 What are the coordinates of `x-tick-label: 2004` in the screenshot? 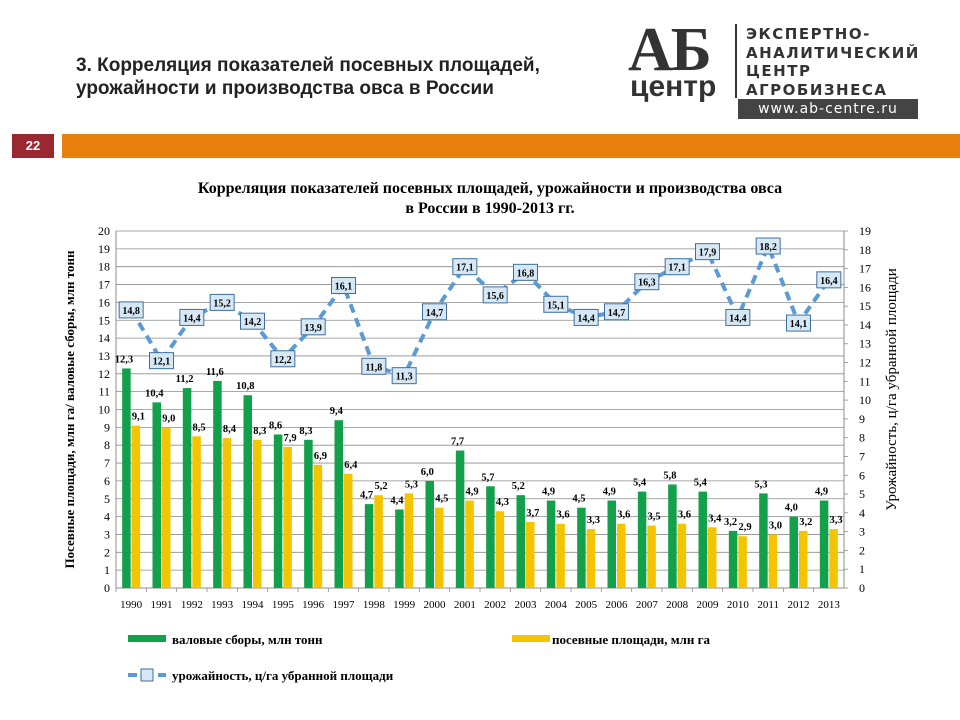 It's located at (556, 605).